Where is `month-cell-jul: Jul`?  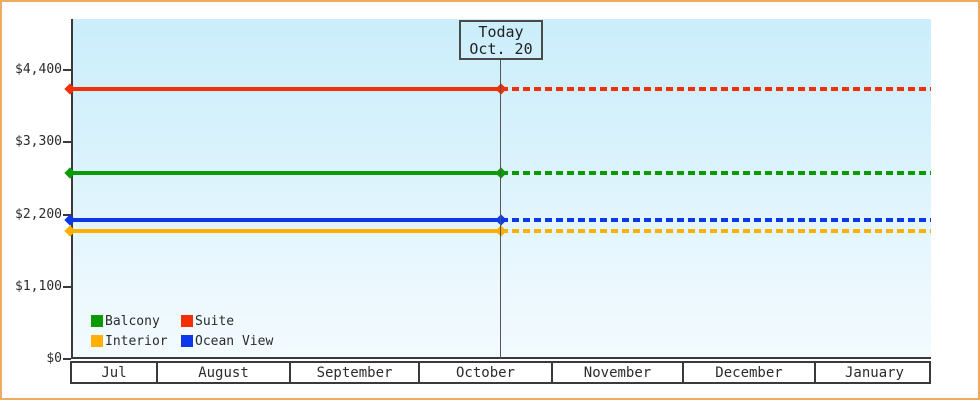
month-cell-jul: Jul is located at coordinates (114, 372).